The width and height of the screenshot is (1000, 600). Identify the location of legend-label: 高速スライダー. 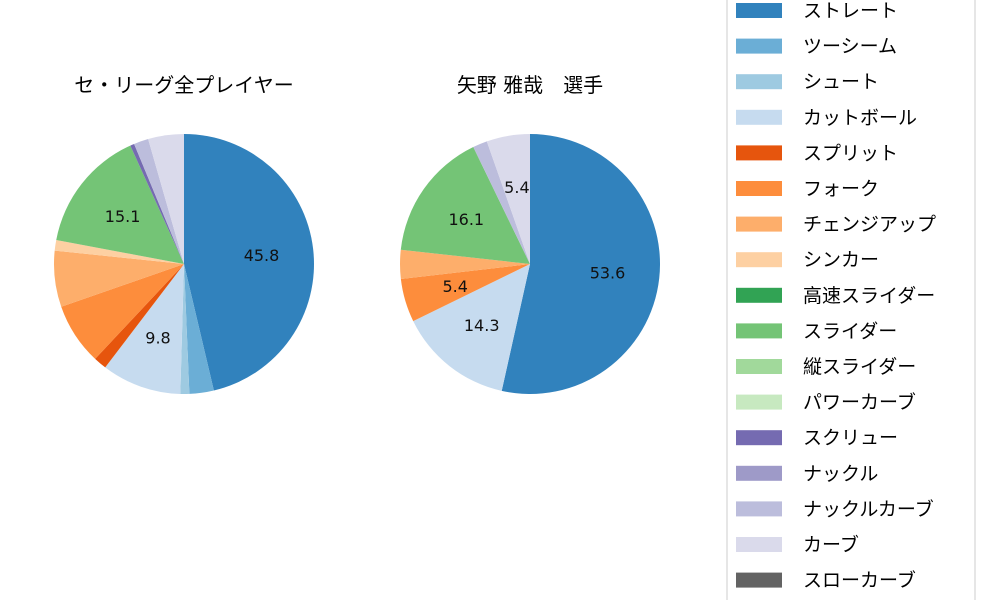
(869, 296).